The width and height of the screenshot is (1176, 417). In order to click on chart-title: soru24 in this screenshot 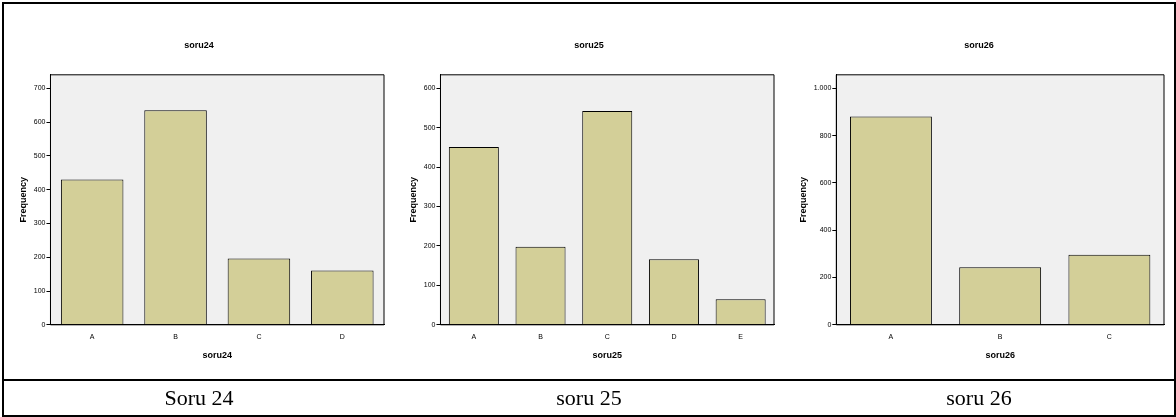, I will do `click(199, 44)`.